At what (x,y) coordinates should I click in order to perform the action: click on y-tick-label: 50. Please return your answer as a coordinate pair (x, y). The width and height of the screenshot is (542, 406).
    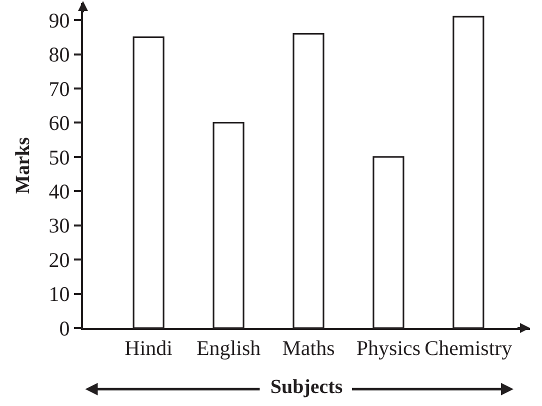
    Looking at the image, I should click on (59, 157).